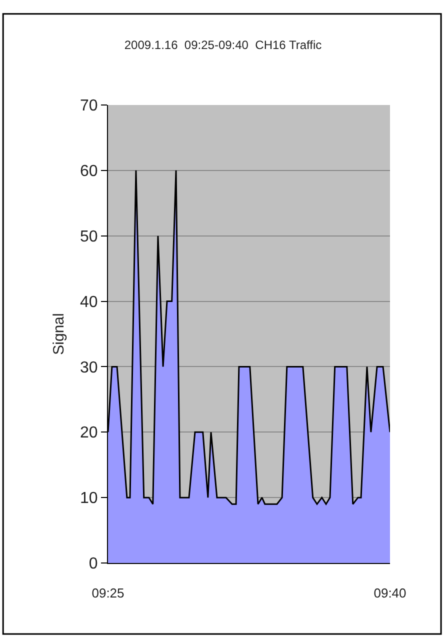  Describe the element at coordinates (89, 302) in the screenshot. I see `y-tick-label: 40` at that location.